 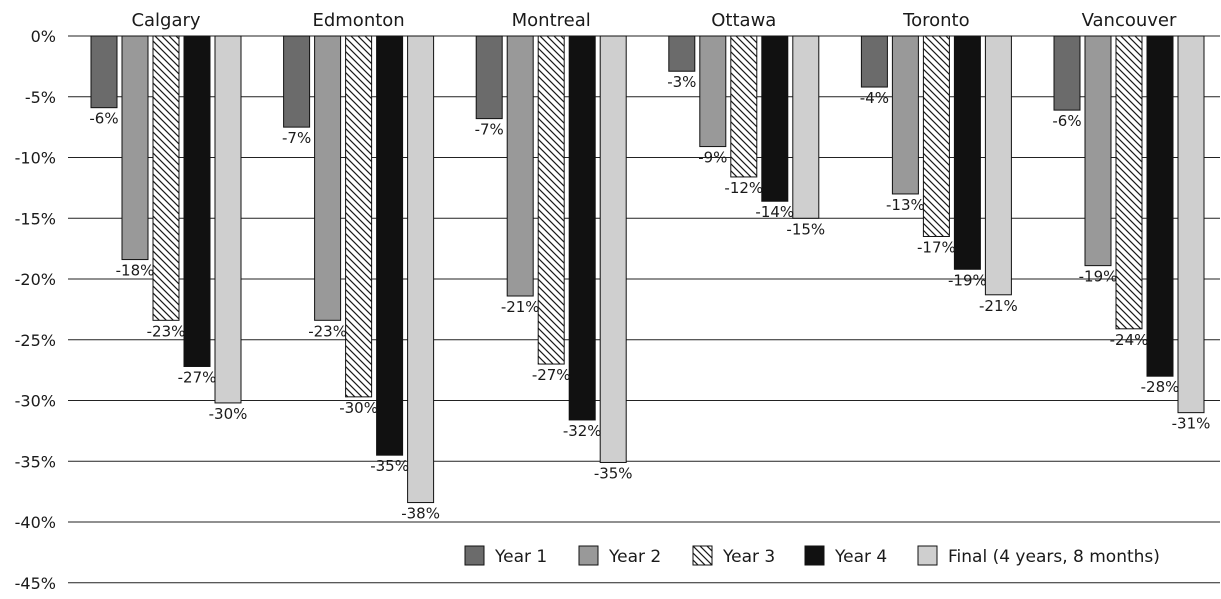 I want to click on data-label: -13%, so click(x=905, y=205).